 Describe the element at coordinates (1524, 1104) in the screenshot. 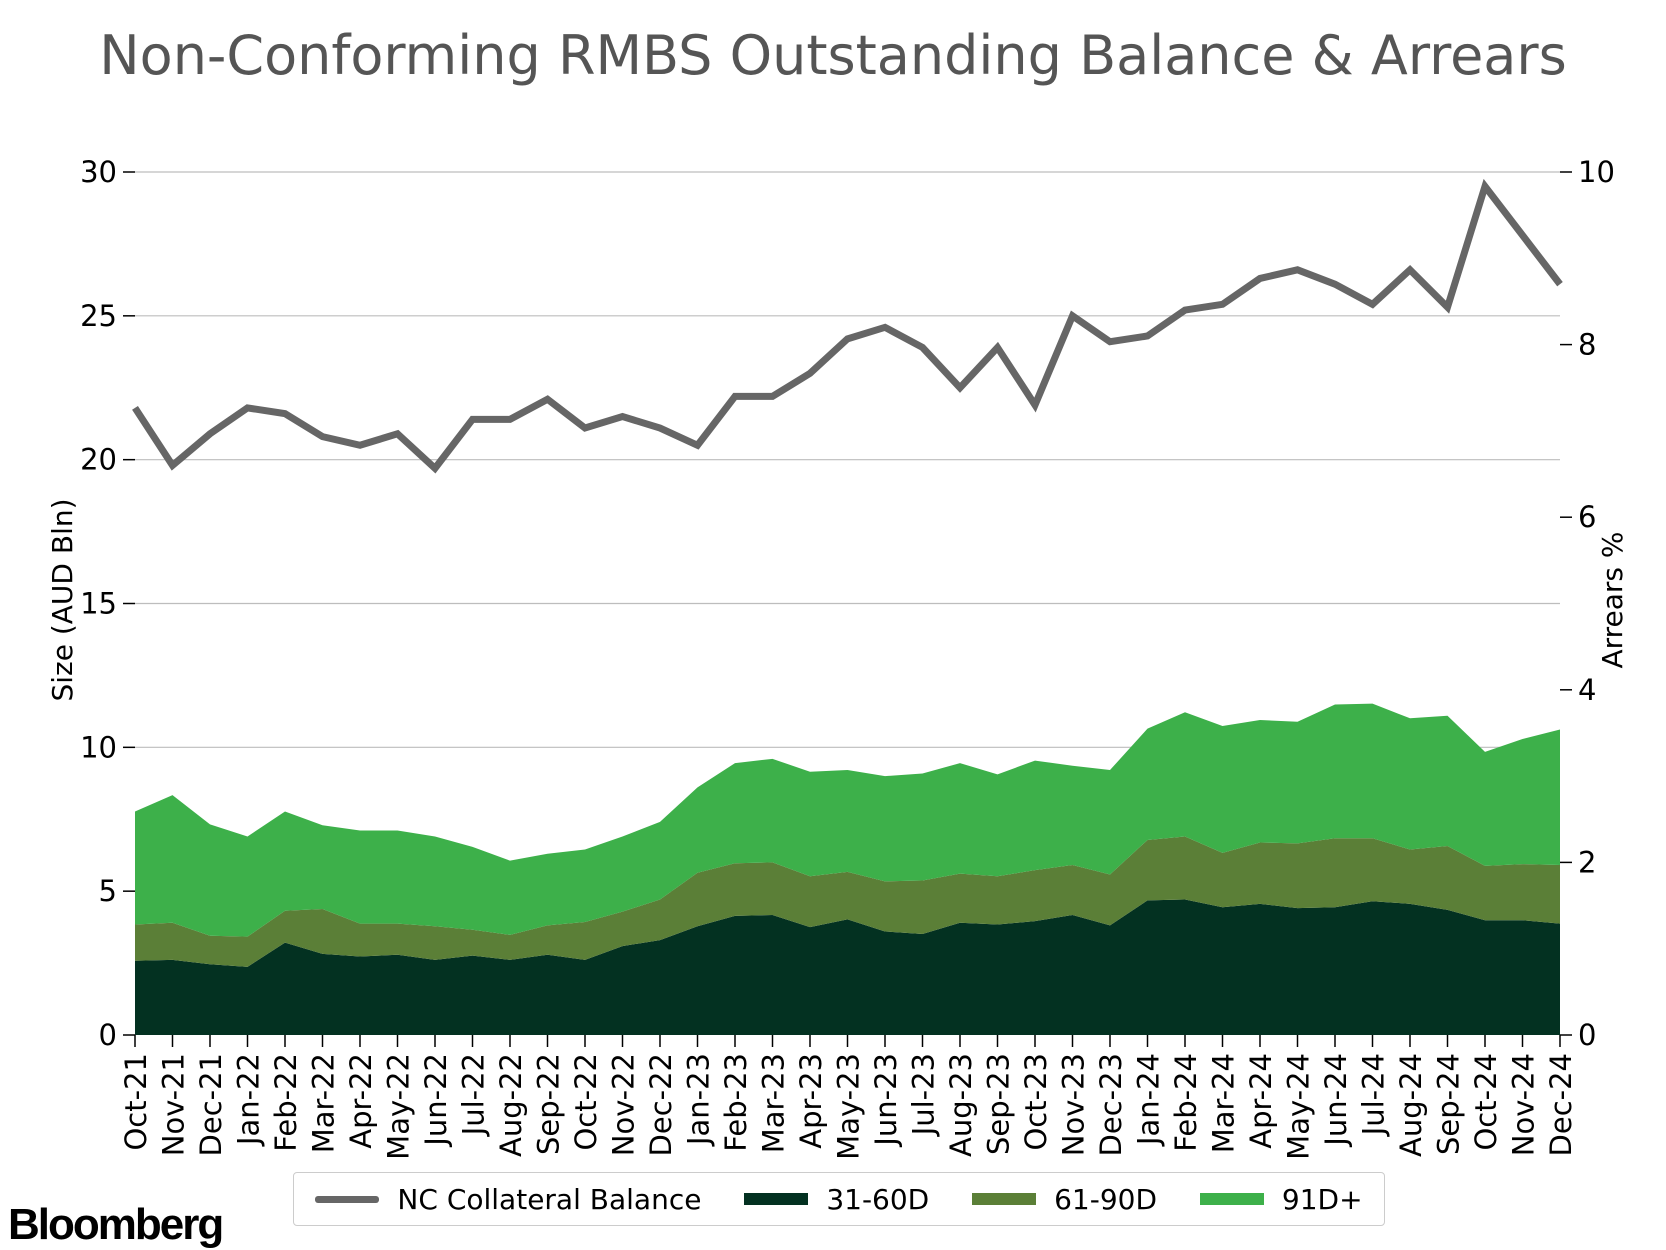

I see `x-tick-label: Nov-24` at that location.